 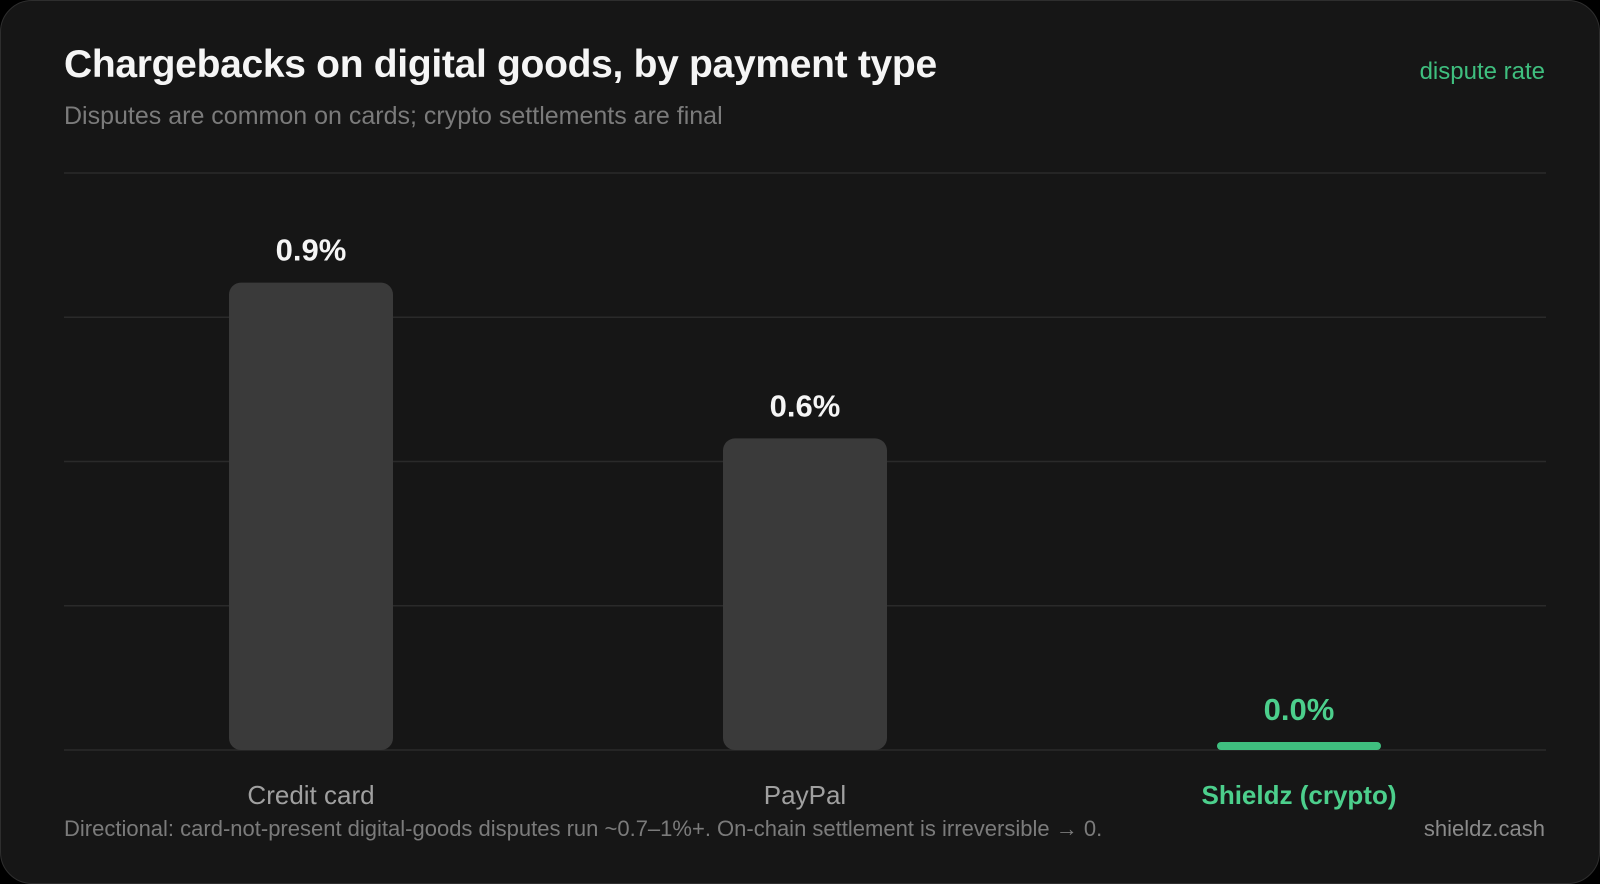 What do you see at coordinates (1298, 795) in the screenshot?
I see `category-label: Shieldz (crypto)` at bounding box center [1298, 795].